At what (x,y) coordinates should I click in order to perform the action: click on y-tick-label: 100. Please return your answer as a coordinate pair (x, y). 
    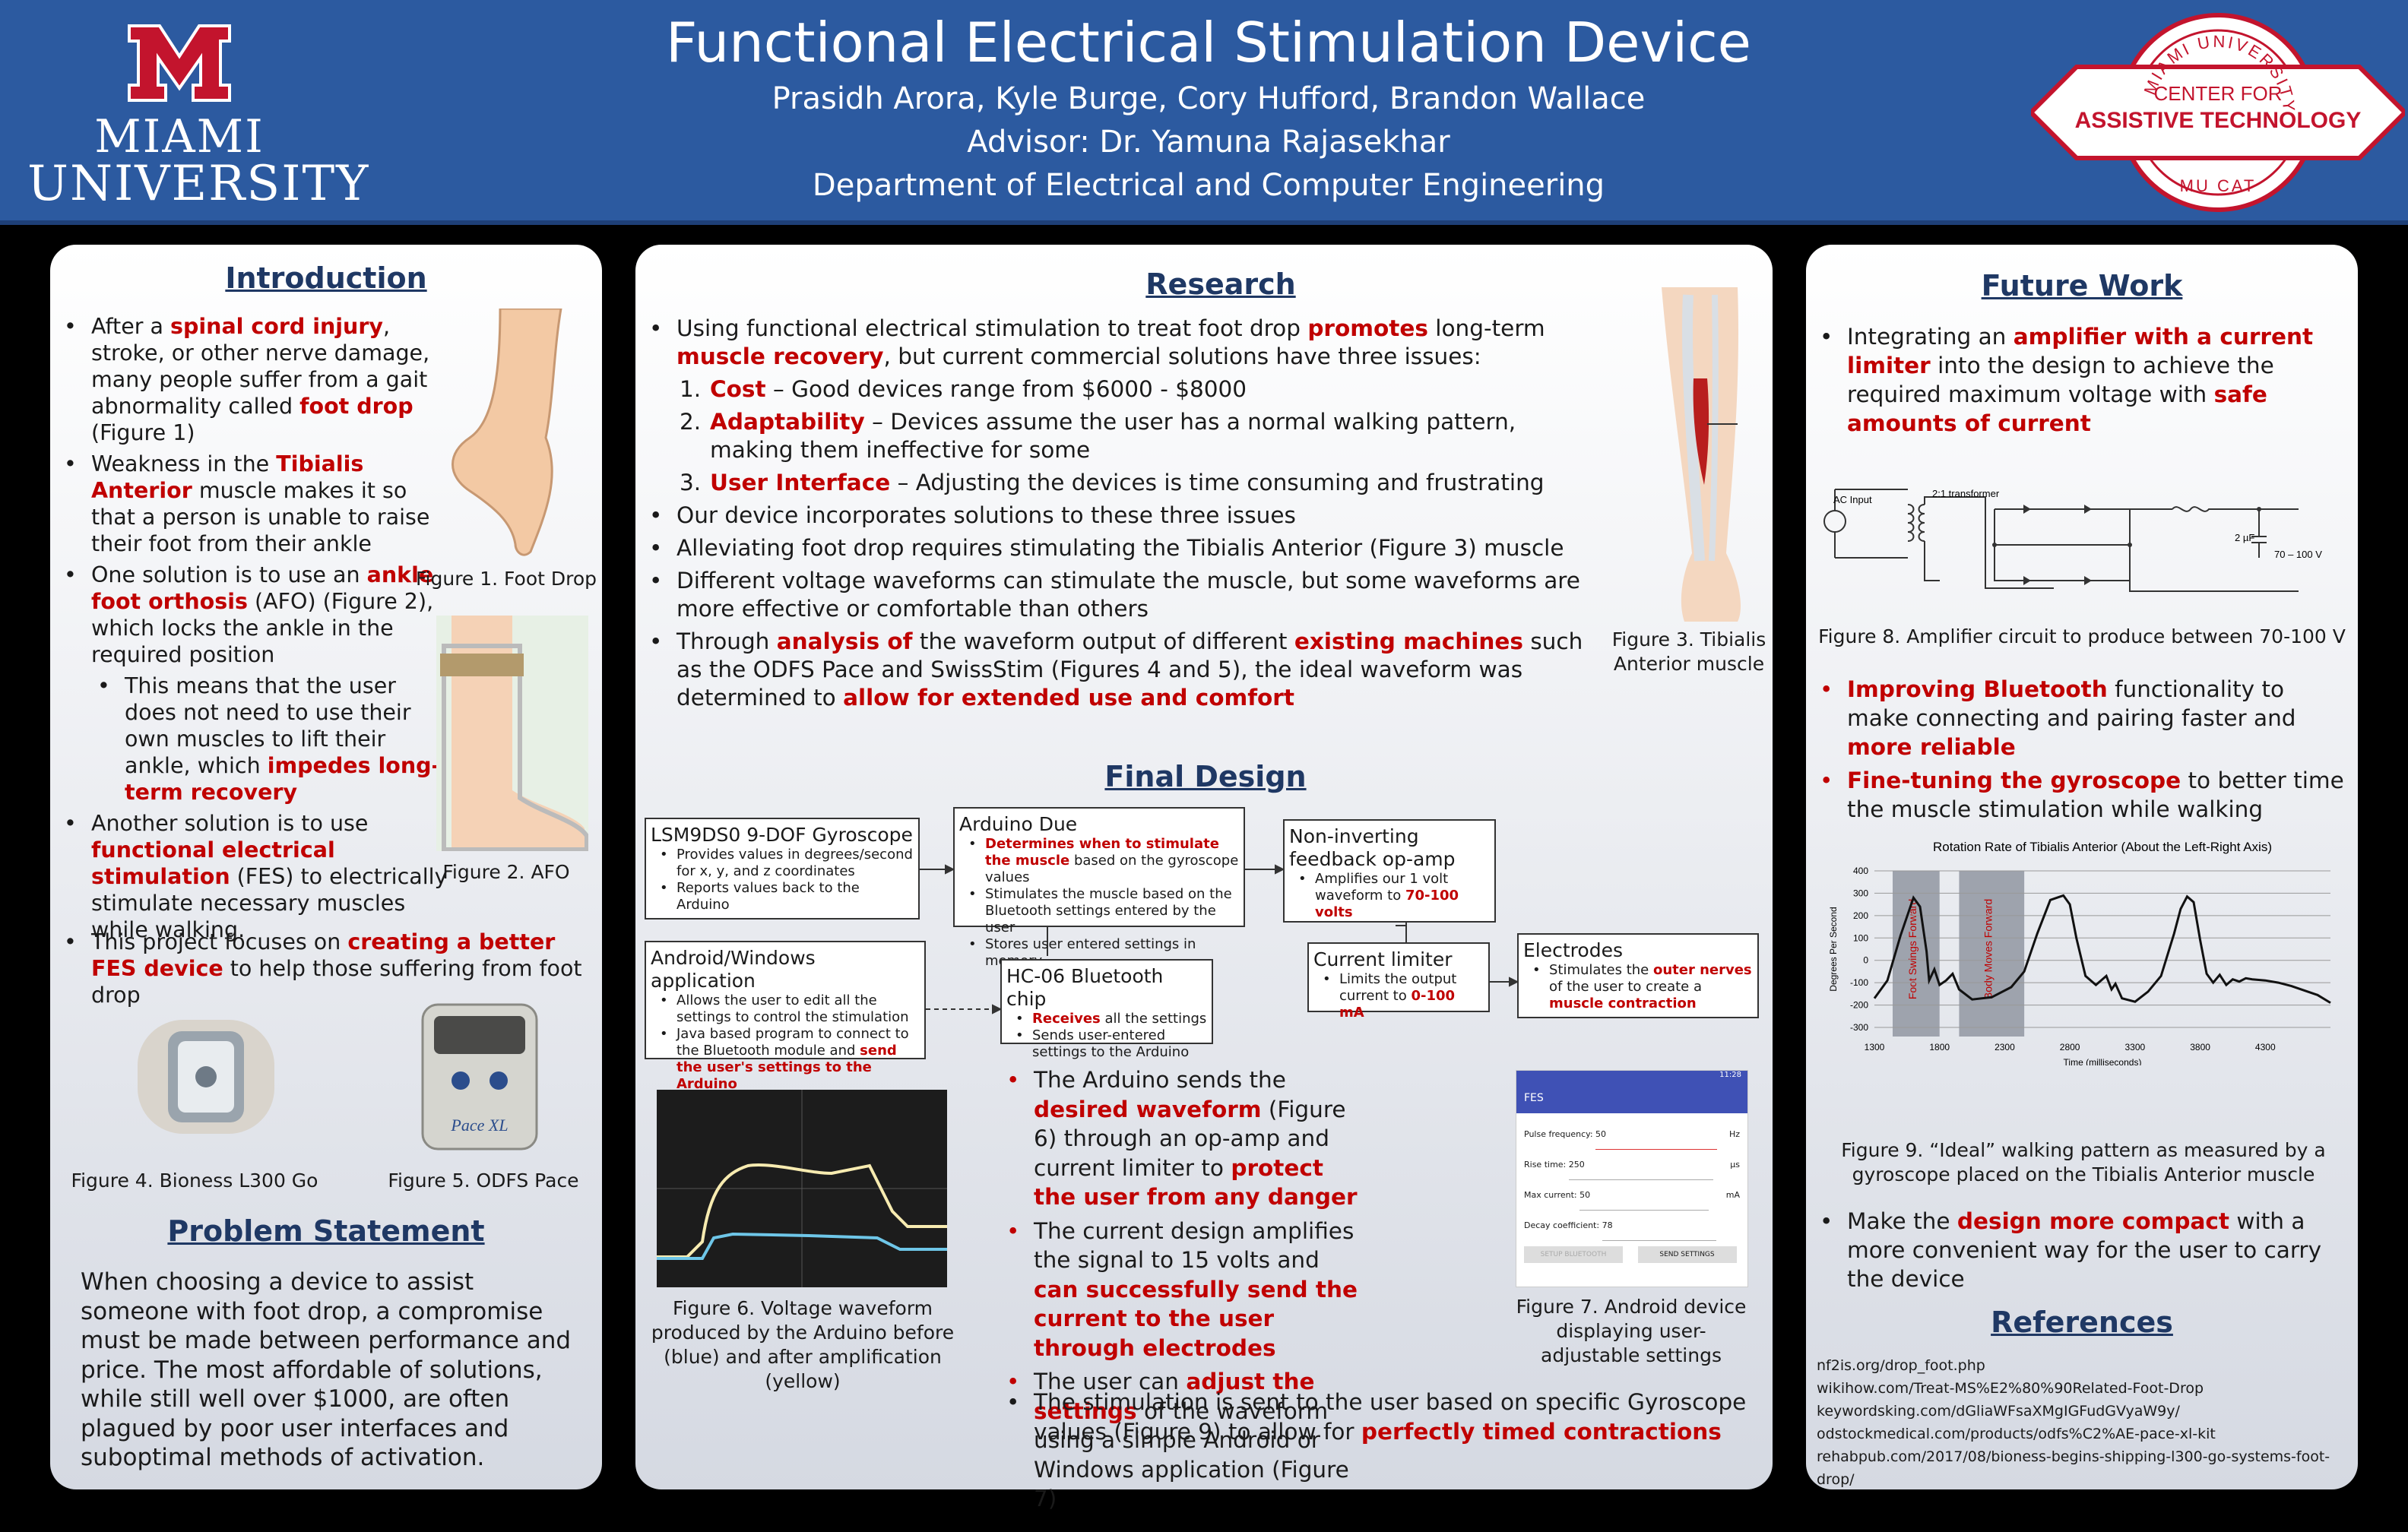
    Looking at the image, I should click on (1860, 937).